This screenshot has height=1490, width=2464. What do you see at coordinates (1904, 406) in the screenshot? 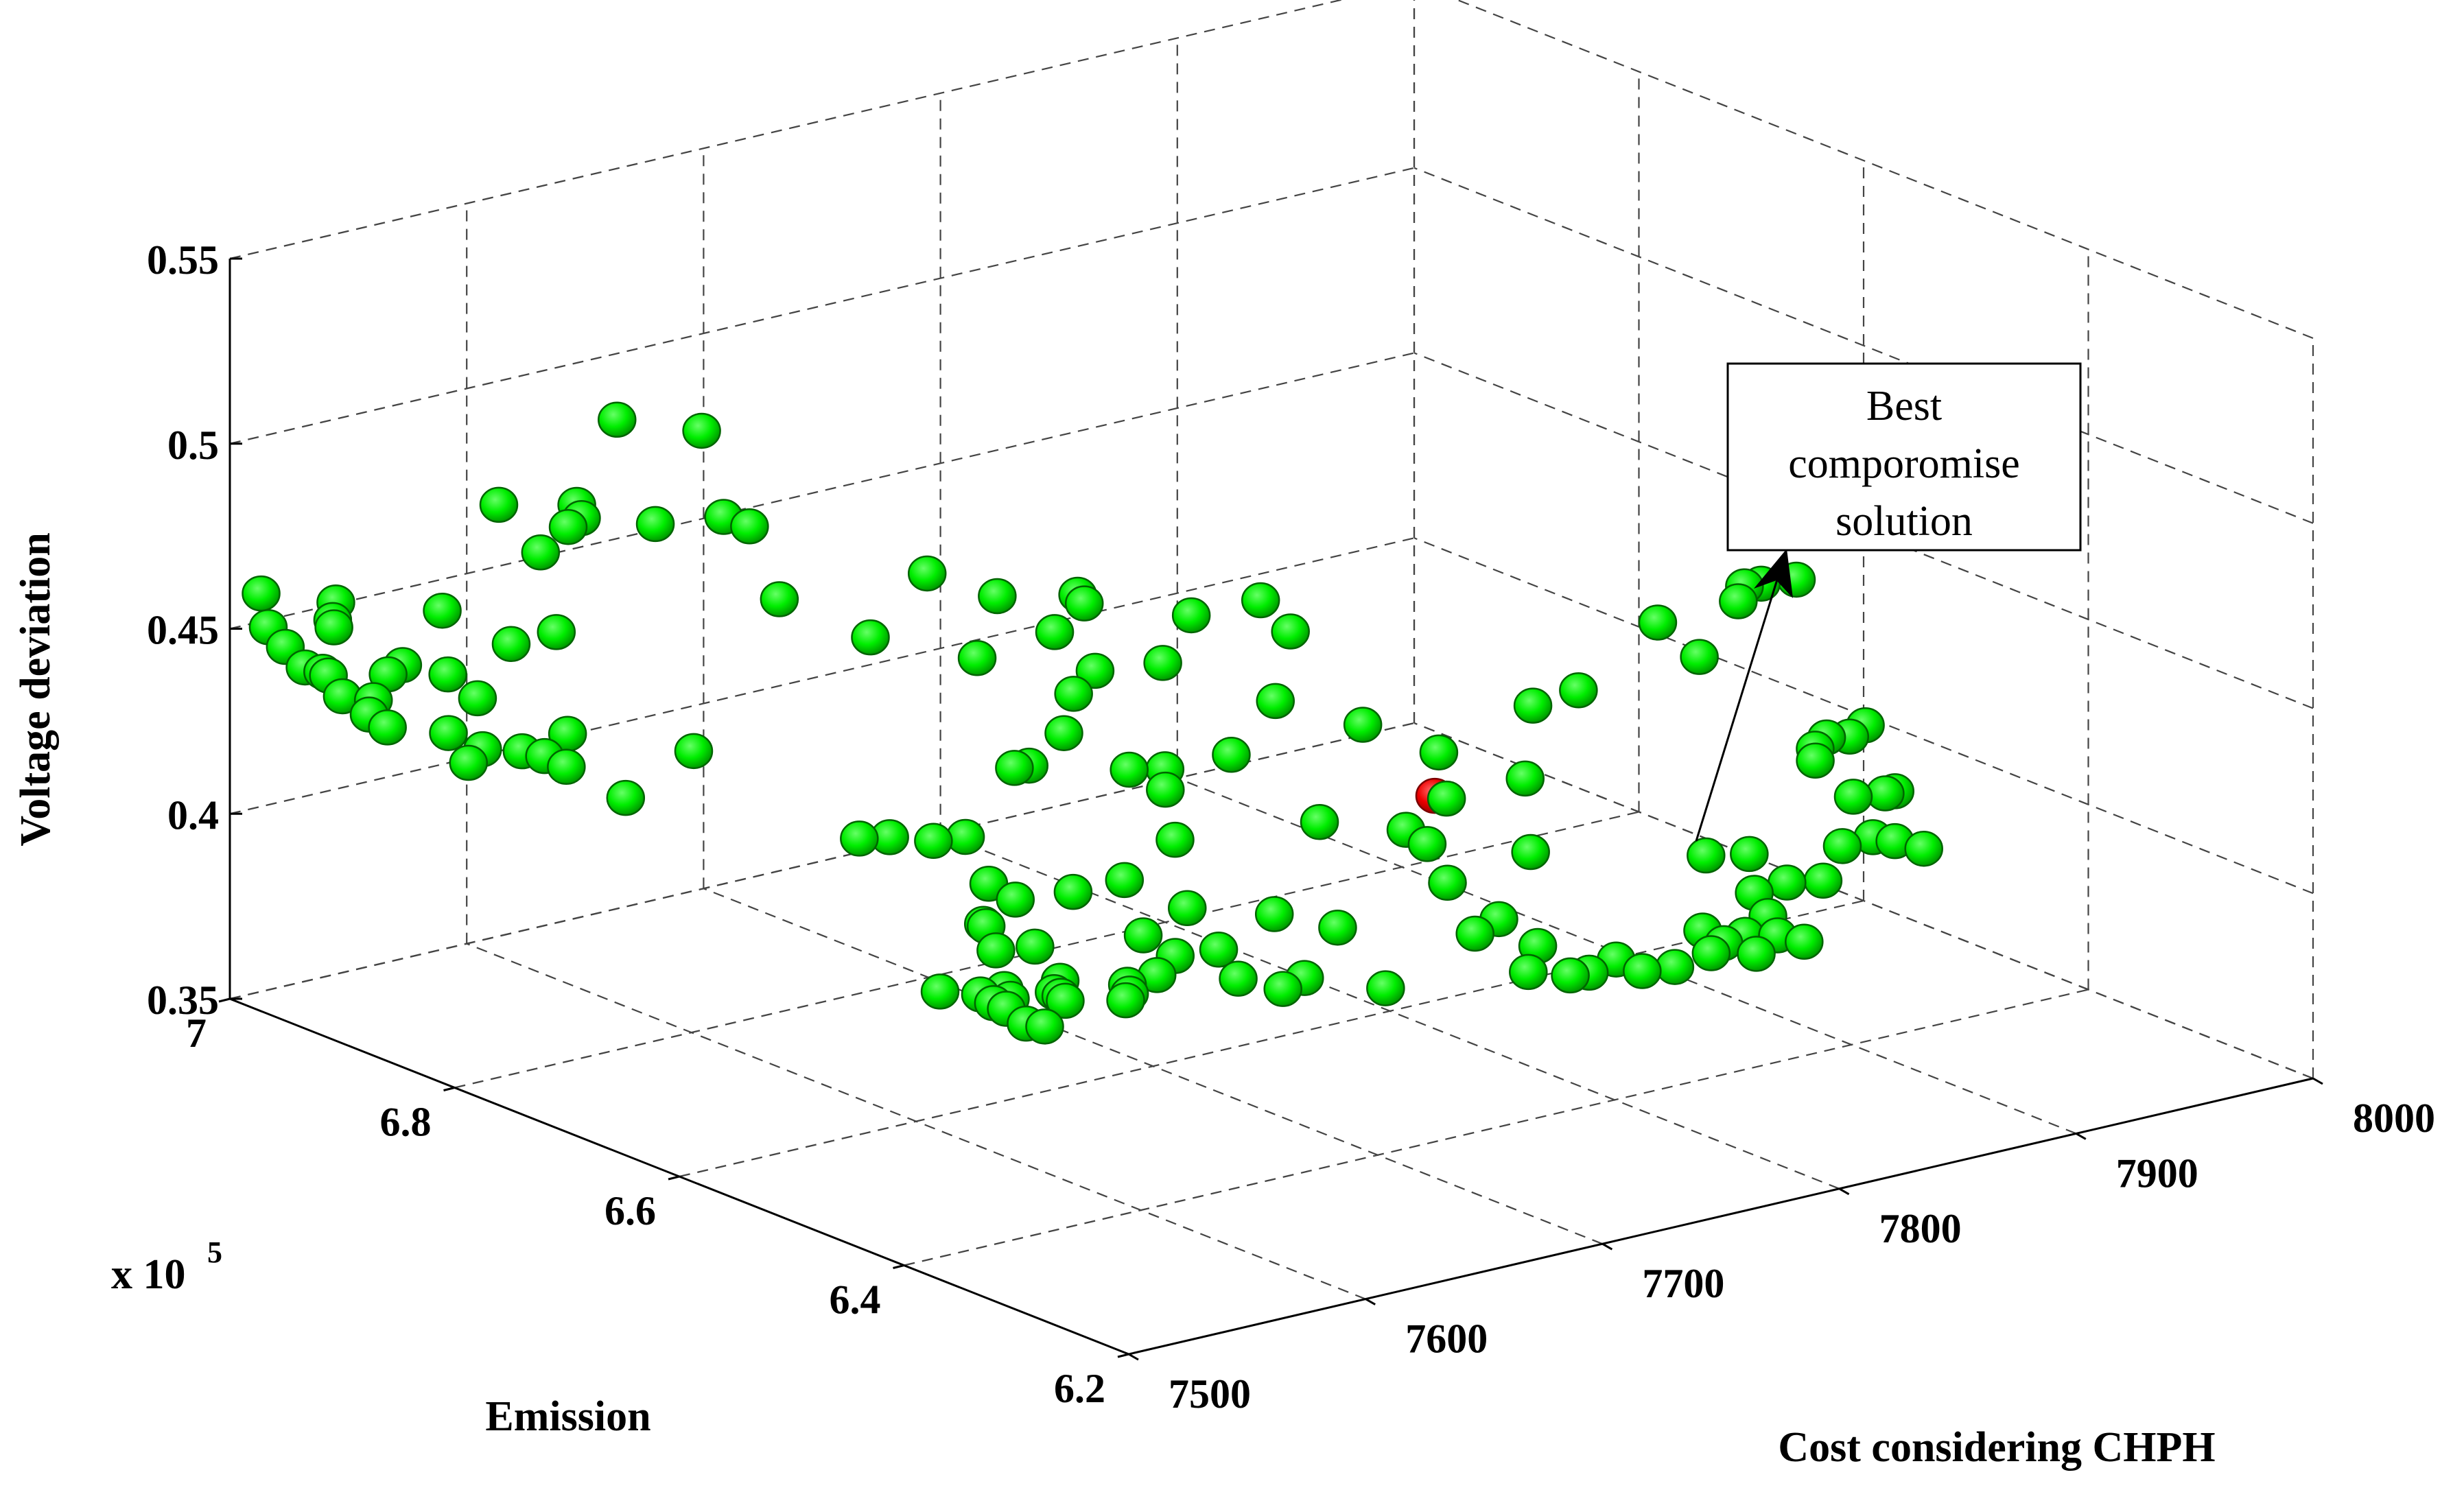
I see `annotation-line-1: Best` at bounding box center [1904, 406].